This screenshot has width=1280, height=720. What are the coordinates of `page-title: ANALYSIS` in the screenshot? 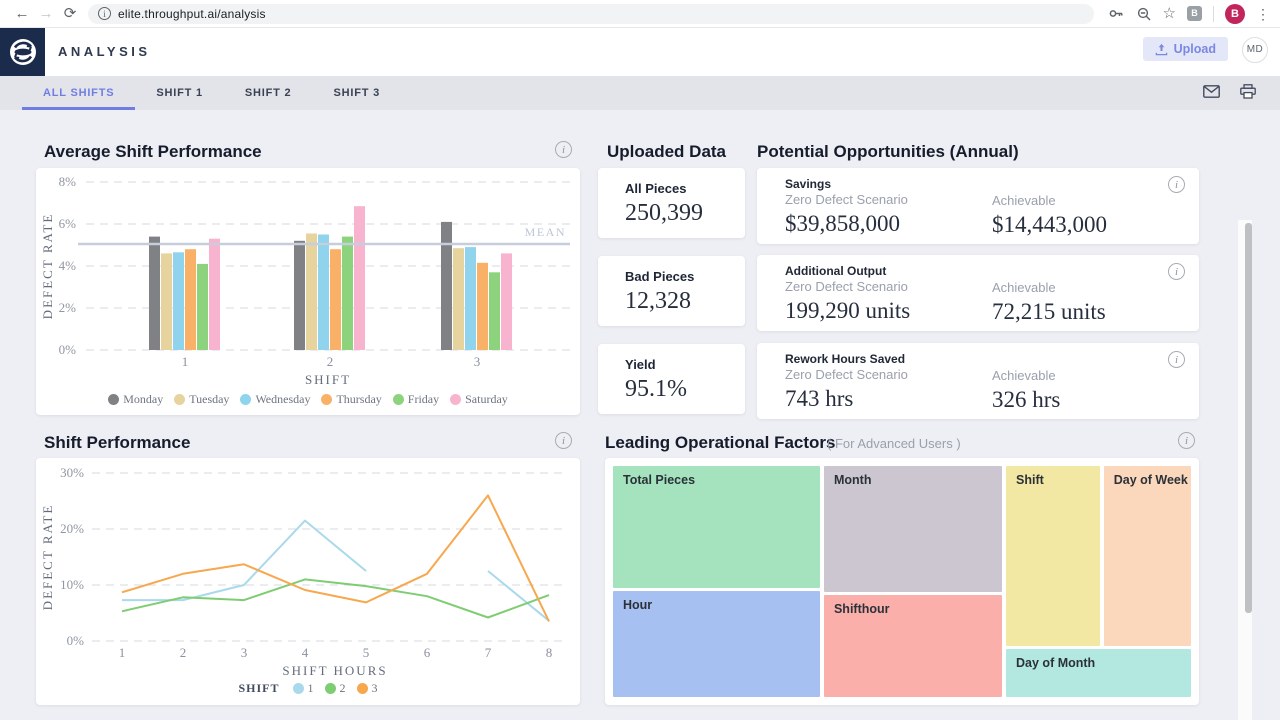 It's located at (104, 51).